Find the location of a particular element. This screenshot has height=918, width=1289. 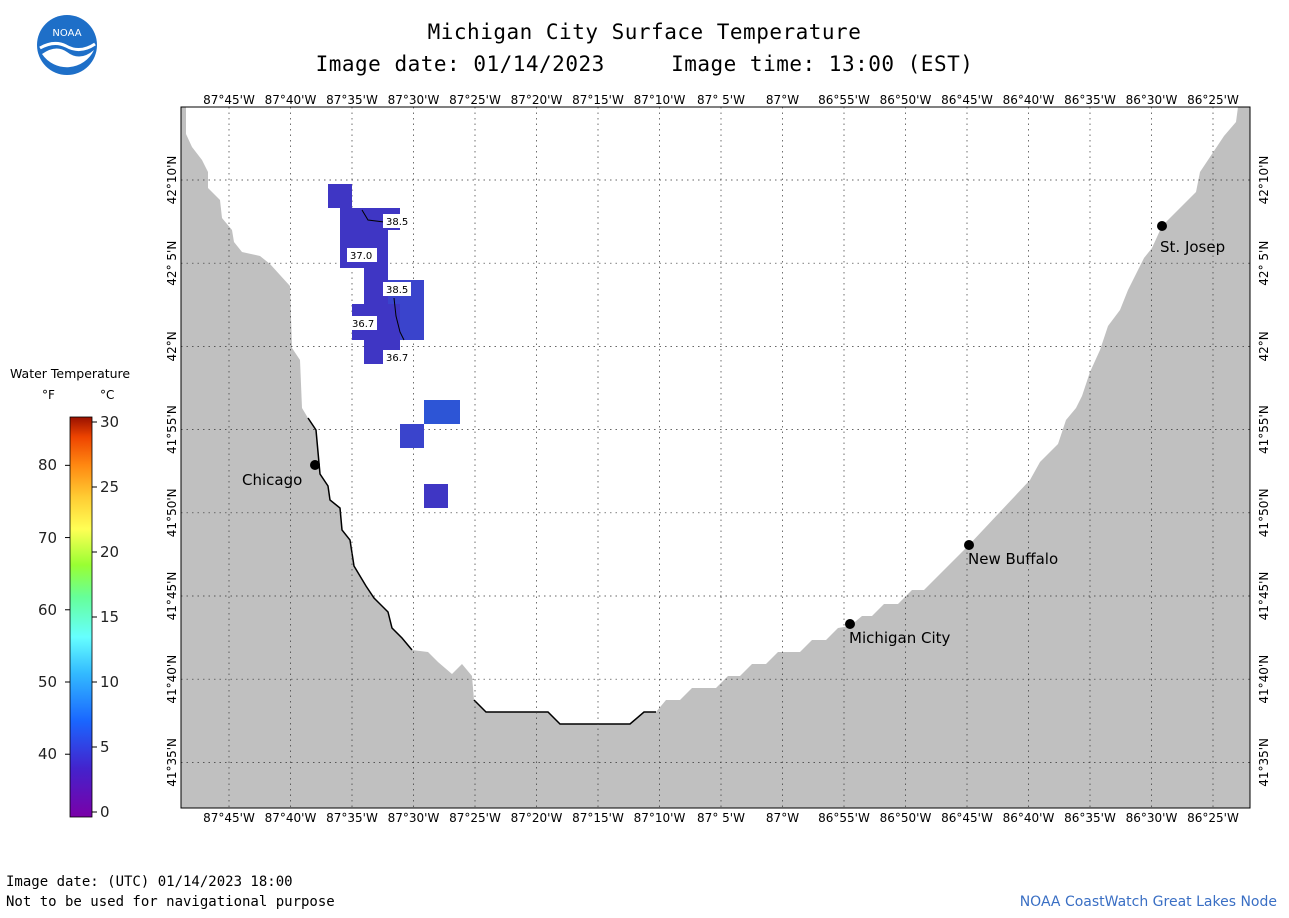

legend-tick-marks is located at coordinates (81, 617).